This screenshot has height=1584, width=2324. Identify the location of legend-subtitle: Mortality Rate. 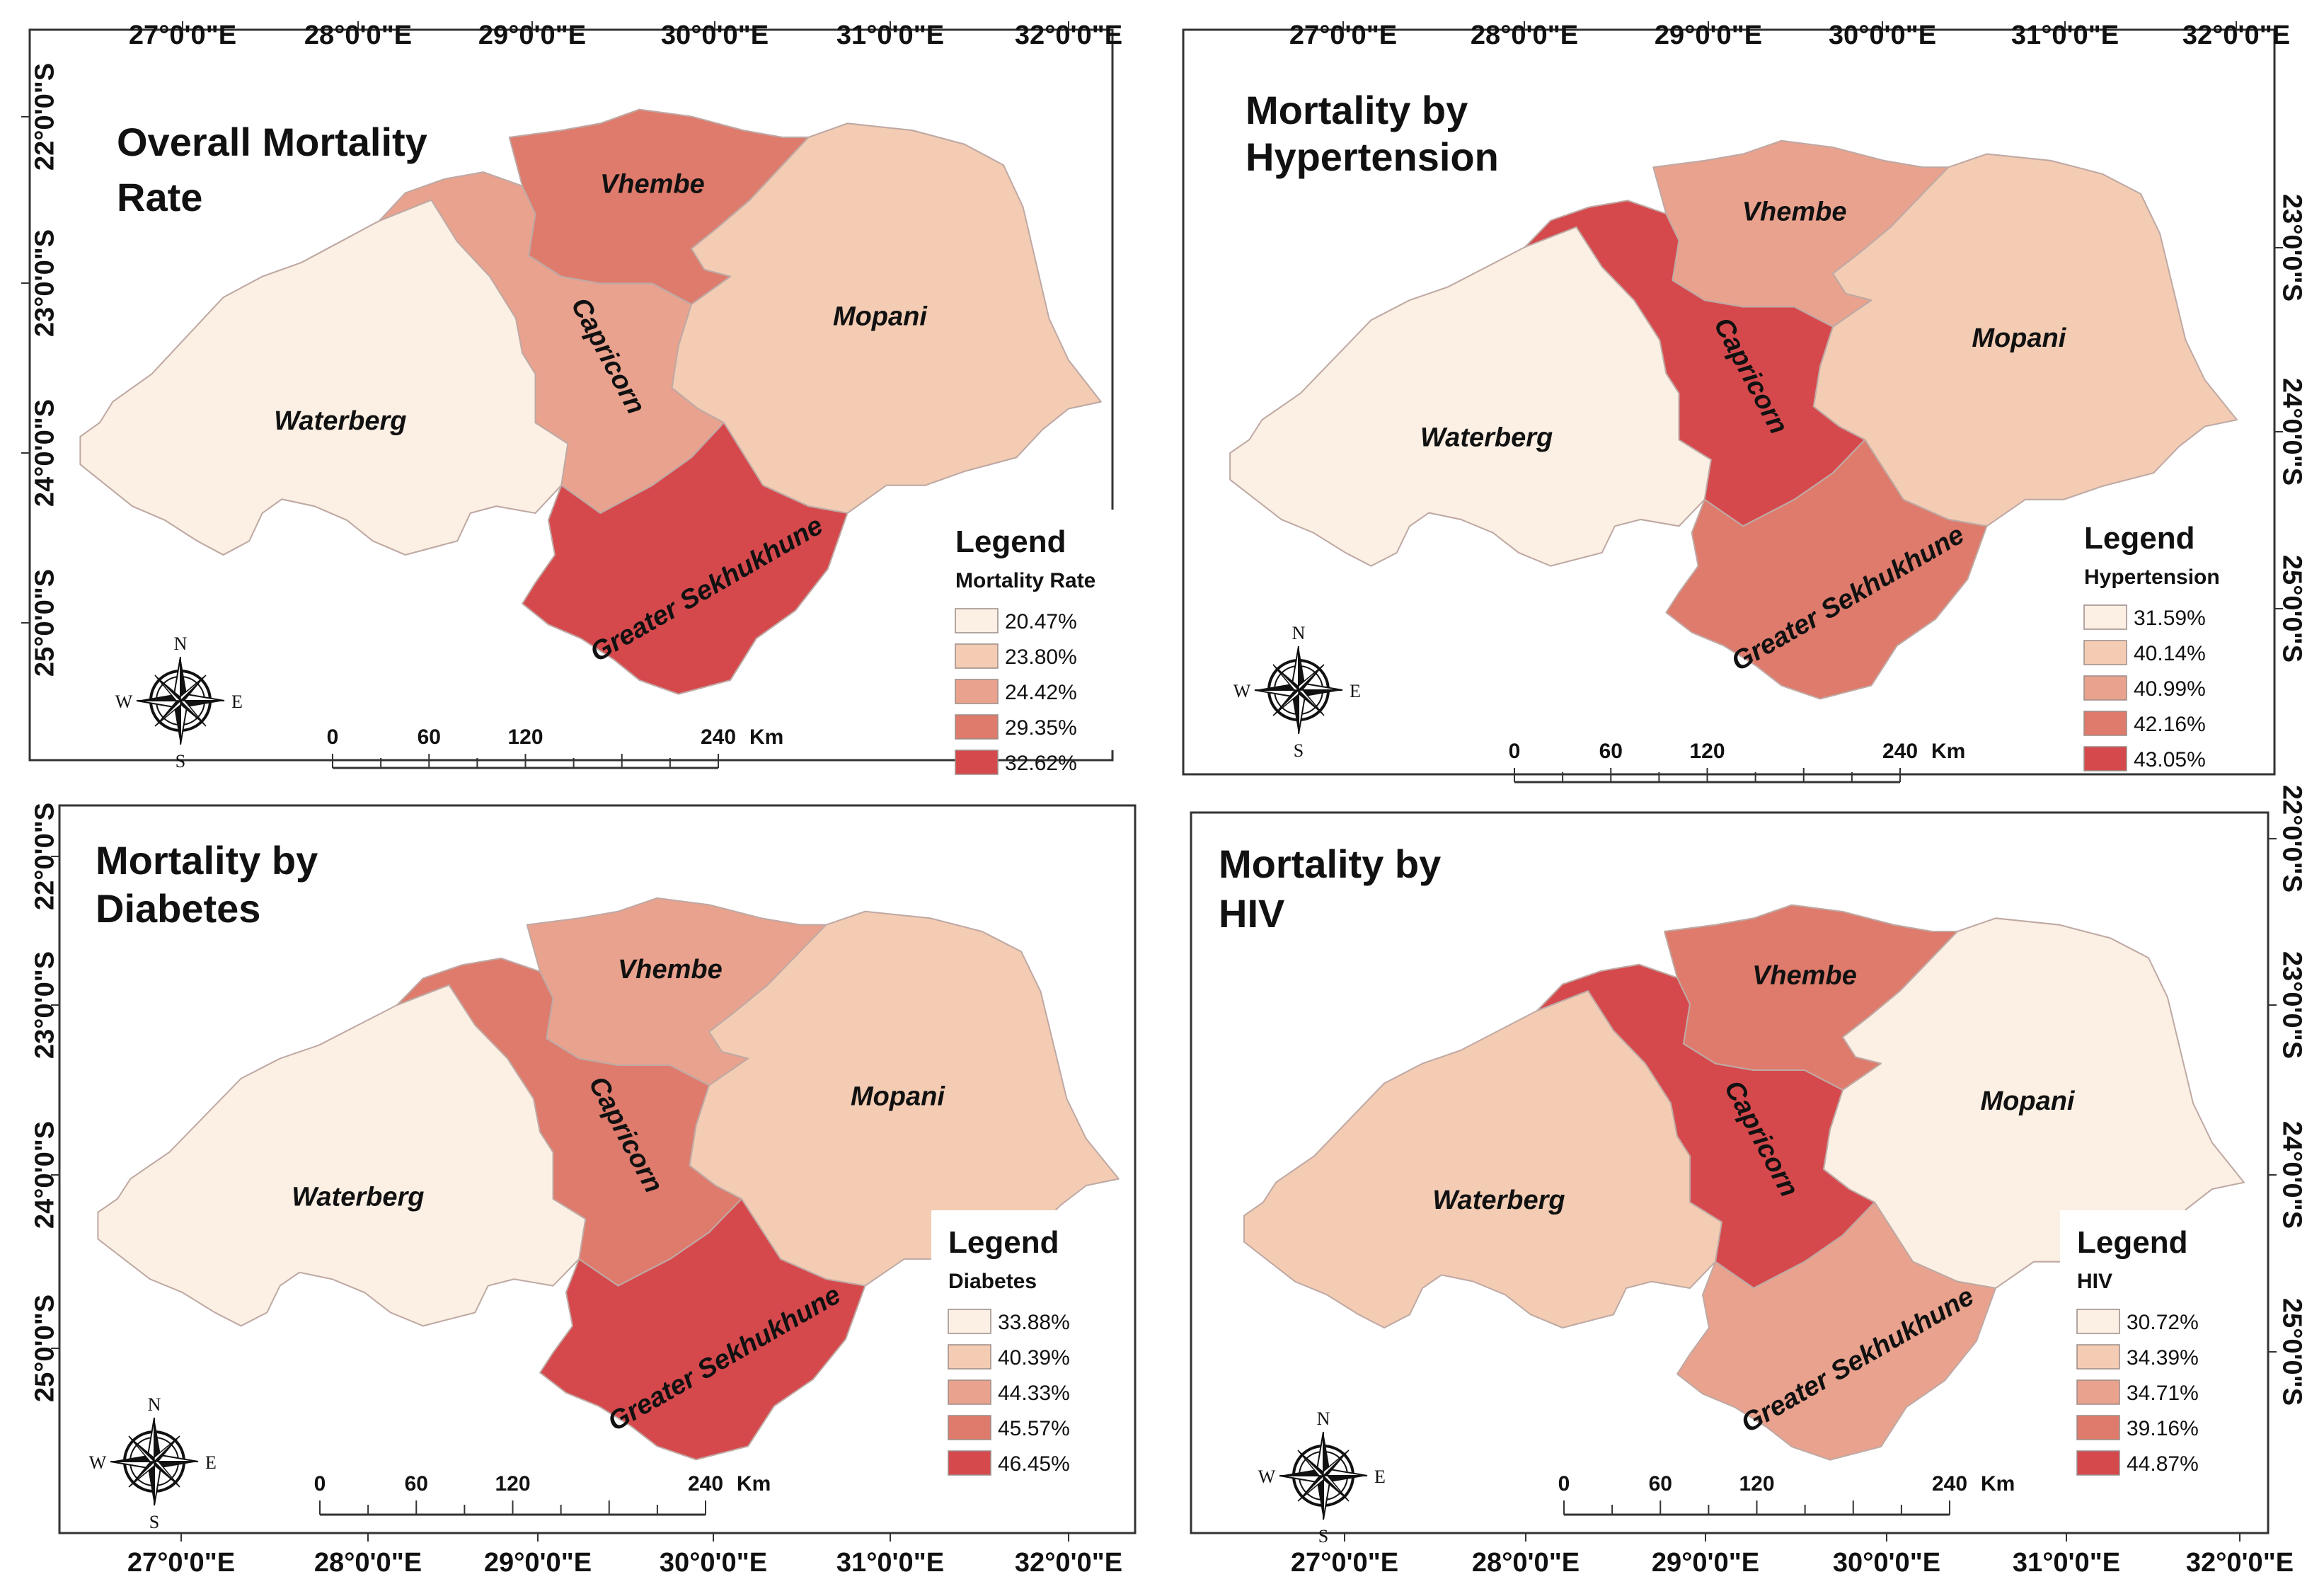
(1025, 580).